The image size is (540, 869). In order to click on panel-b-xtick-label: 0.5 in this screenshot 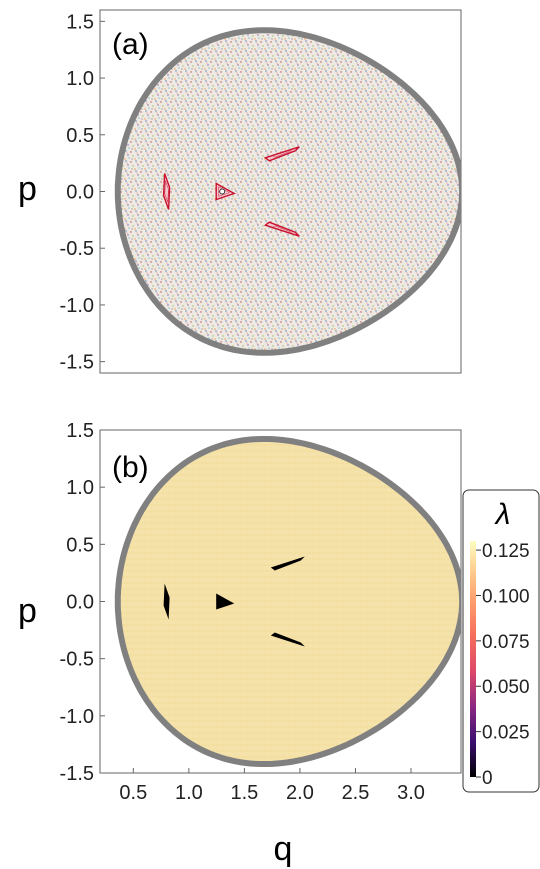, I will do `click(133, 793)`.